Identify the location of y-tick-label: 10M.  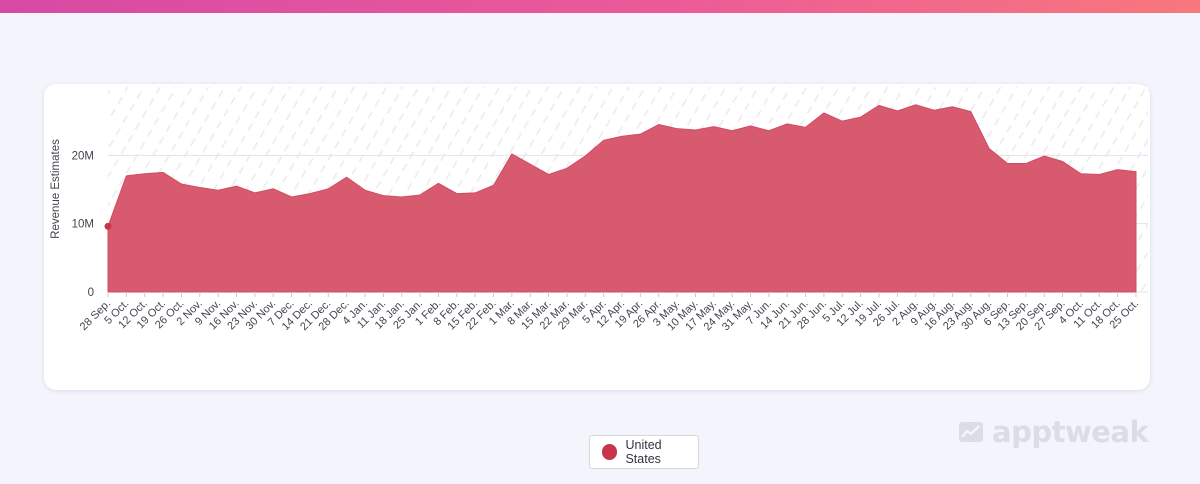
(83, 225).